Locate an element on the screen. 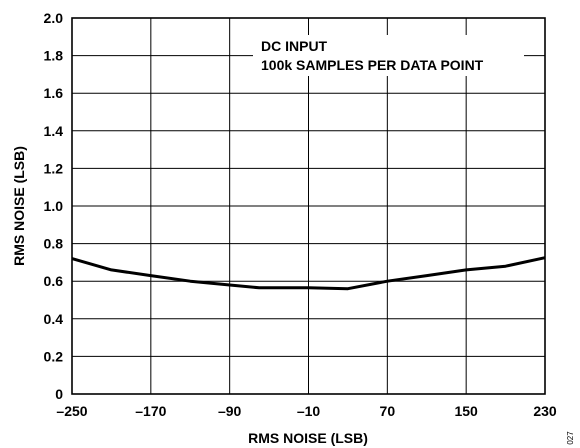 Image resolution: width=580 pixels, height=448 pixels. y-tick-label: 0.4 is located at coordinates (54, 319).